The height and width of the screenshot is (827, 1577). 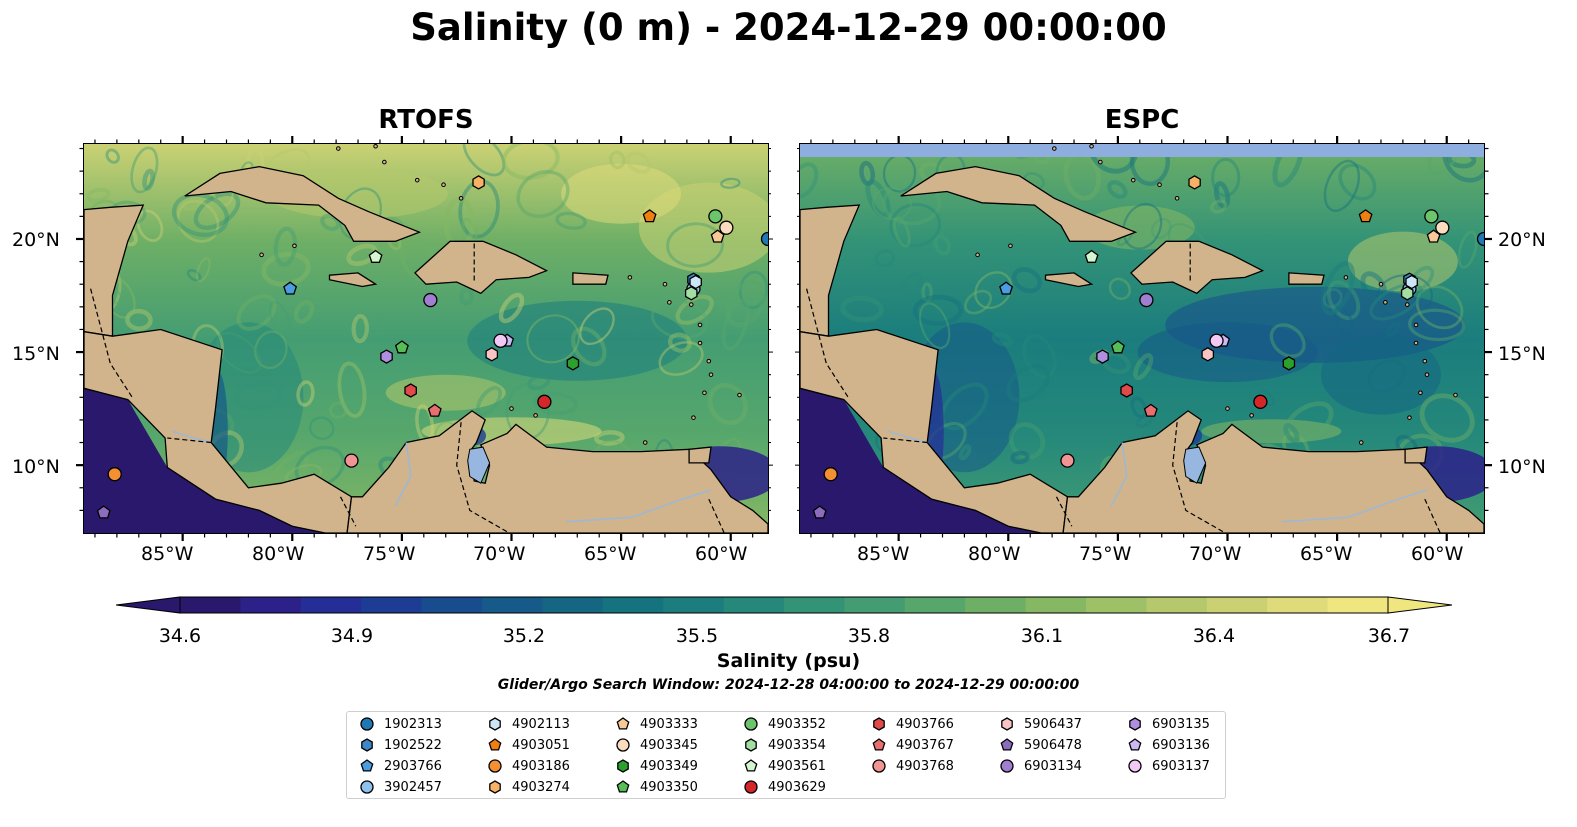 I want to click on legend-entry: 4903768, so click(x=912, y=766).